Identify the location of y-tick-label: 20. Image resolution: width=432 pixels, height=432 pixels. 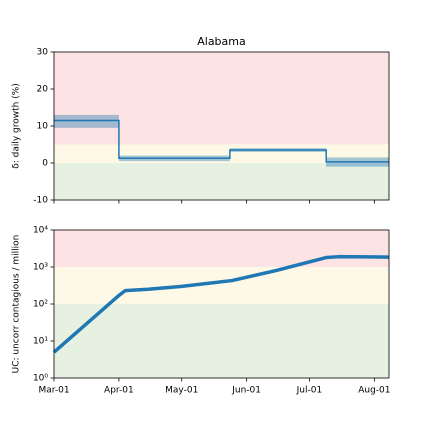
(43, 90).